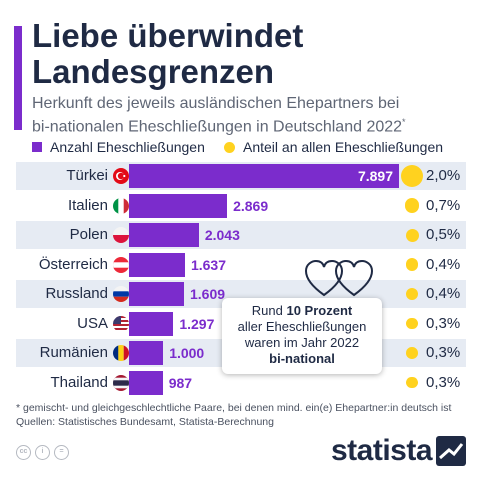  What do you see at coordinates (121, 264) in the screenshot?
I see `flag-austria-icon` at bounding box center [121, 264].